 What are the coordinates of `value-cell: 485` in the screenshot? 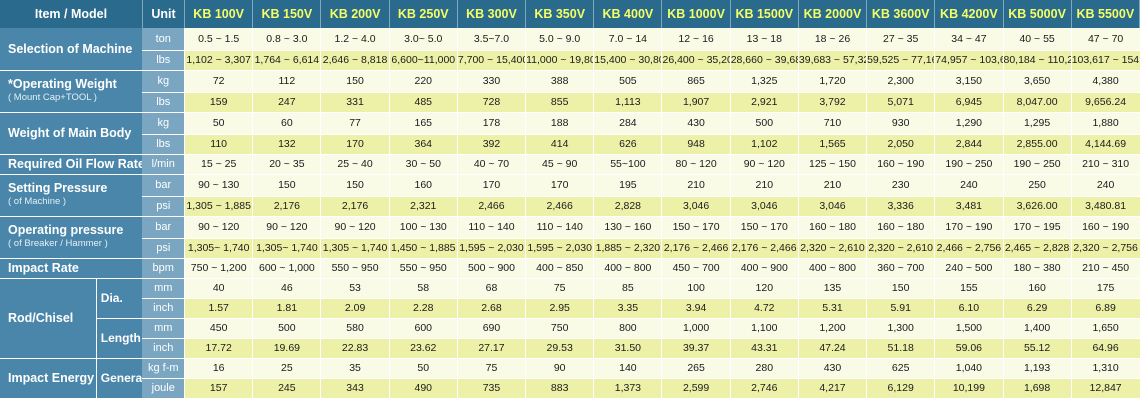 It's located at (423, 102).